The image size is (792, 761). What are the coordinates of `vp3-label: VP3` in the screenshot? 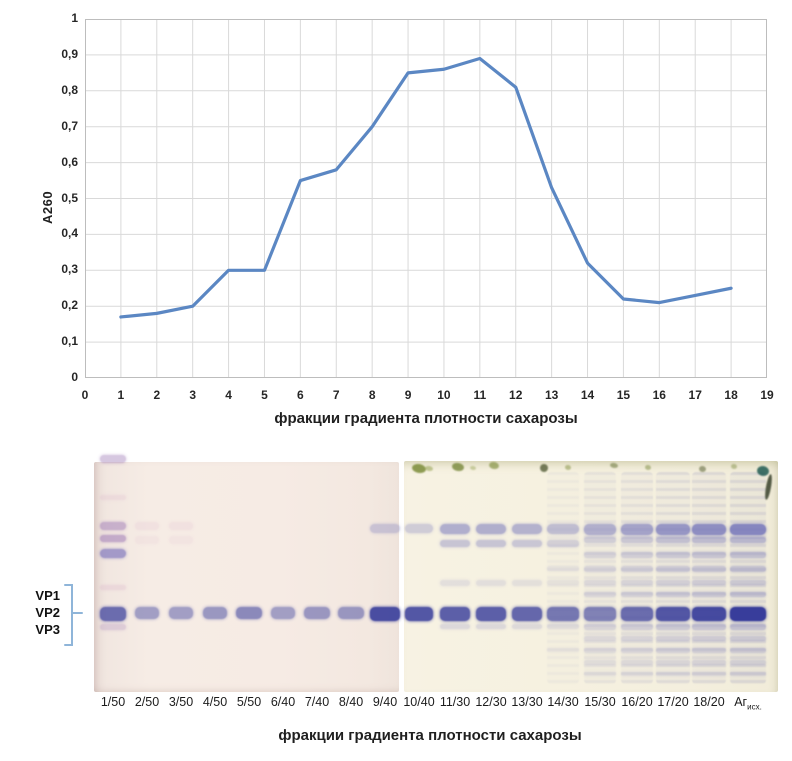 It's located at (47, 629).